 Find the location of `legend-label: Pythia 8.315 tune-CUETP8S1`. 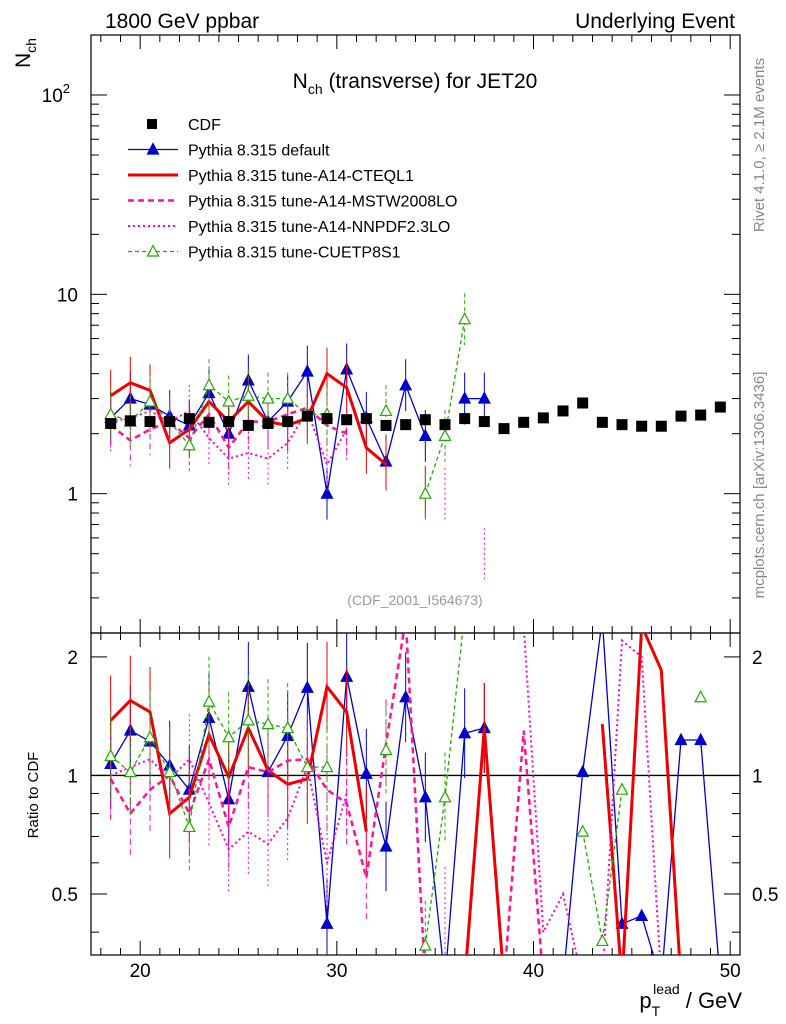

legend-label: Pythia 8.315 tune-CUETP8S1 is located at coordinates (294, 253).